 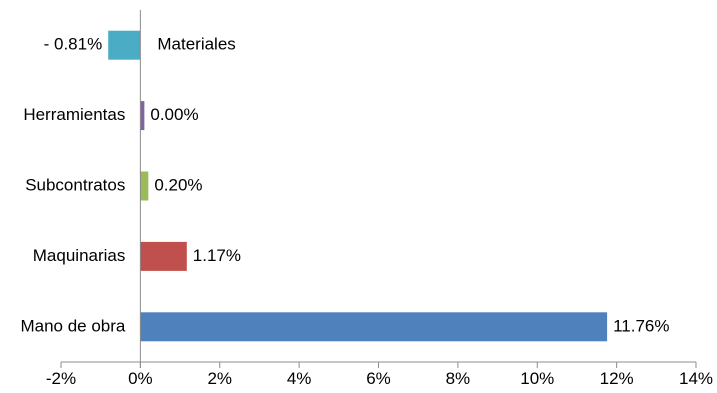 What do you see at coordinates (641, 325) in the screenshot?
I see `data-label-mano-de-obra: 11.76%` at bounding box center [641, 325].